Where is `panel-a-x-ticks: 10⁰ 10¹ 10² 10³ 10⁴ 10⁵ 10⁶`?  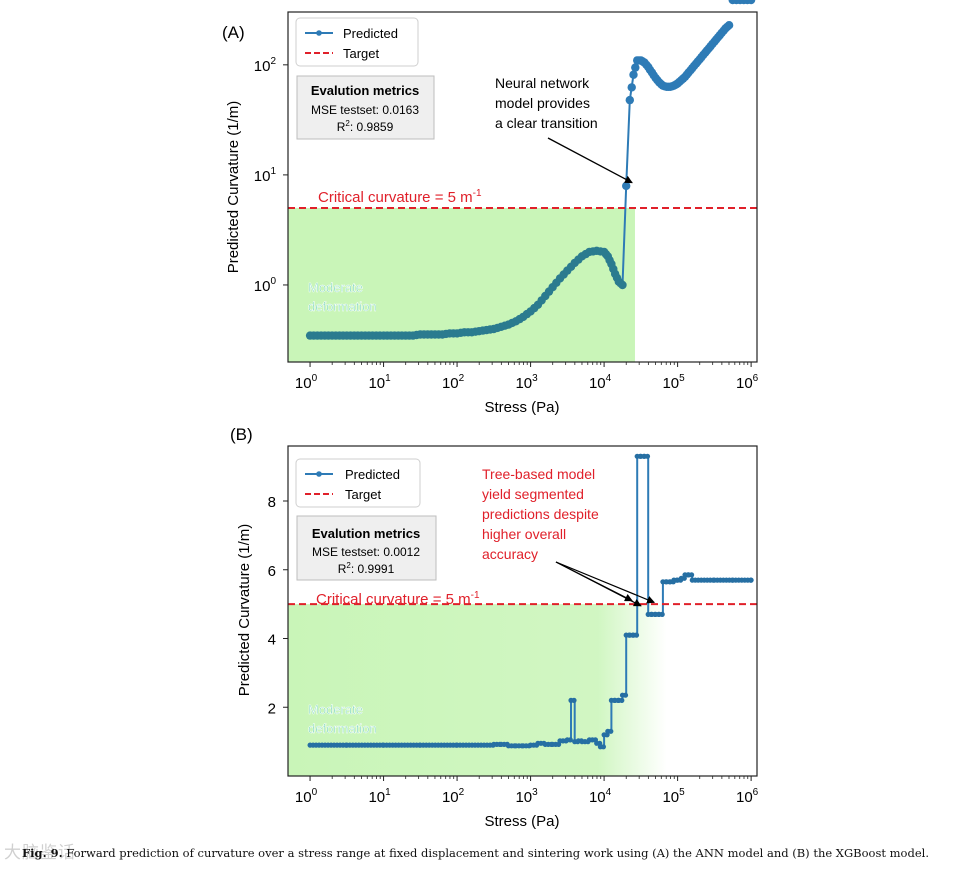 panel-a-x-ticks: 10⁰ 10¹ 10² 10³ 10⁴ 10⁵ 10⁶ is located at coordinates (527, 377).